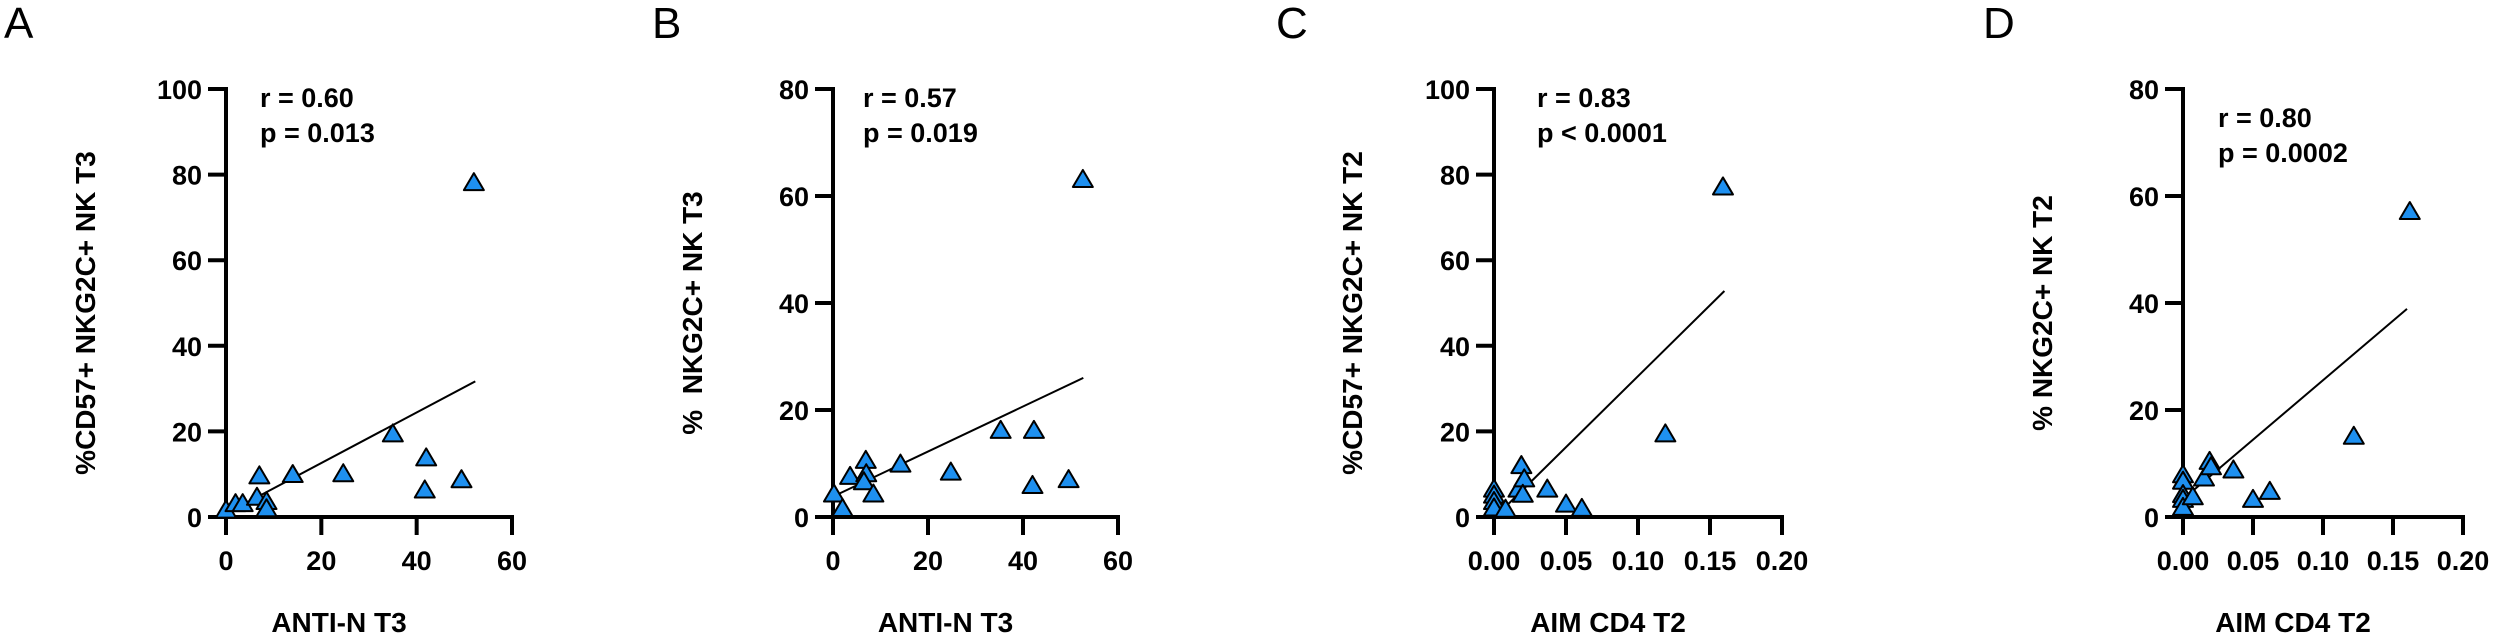  Describe the element at coordinates (2042, 313) in the screenshot. I see `y-axis-title: % NKG2C+ NK T2` at that location.